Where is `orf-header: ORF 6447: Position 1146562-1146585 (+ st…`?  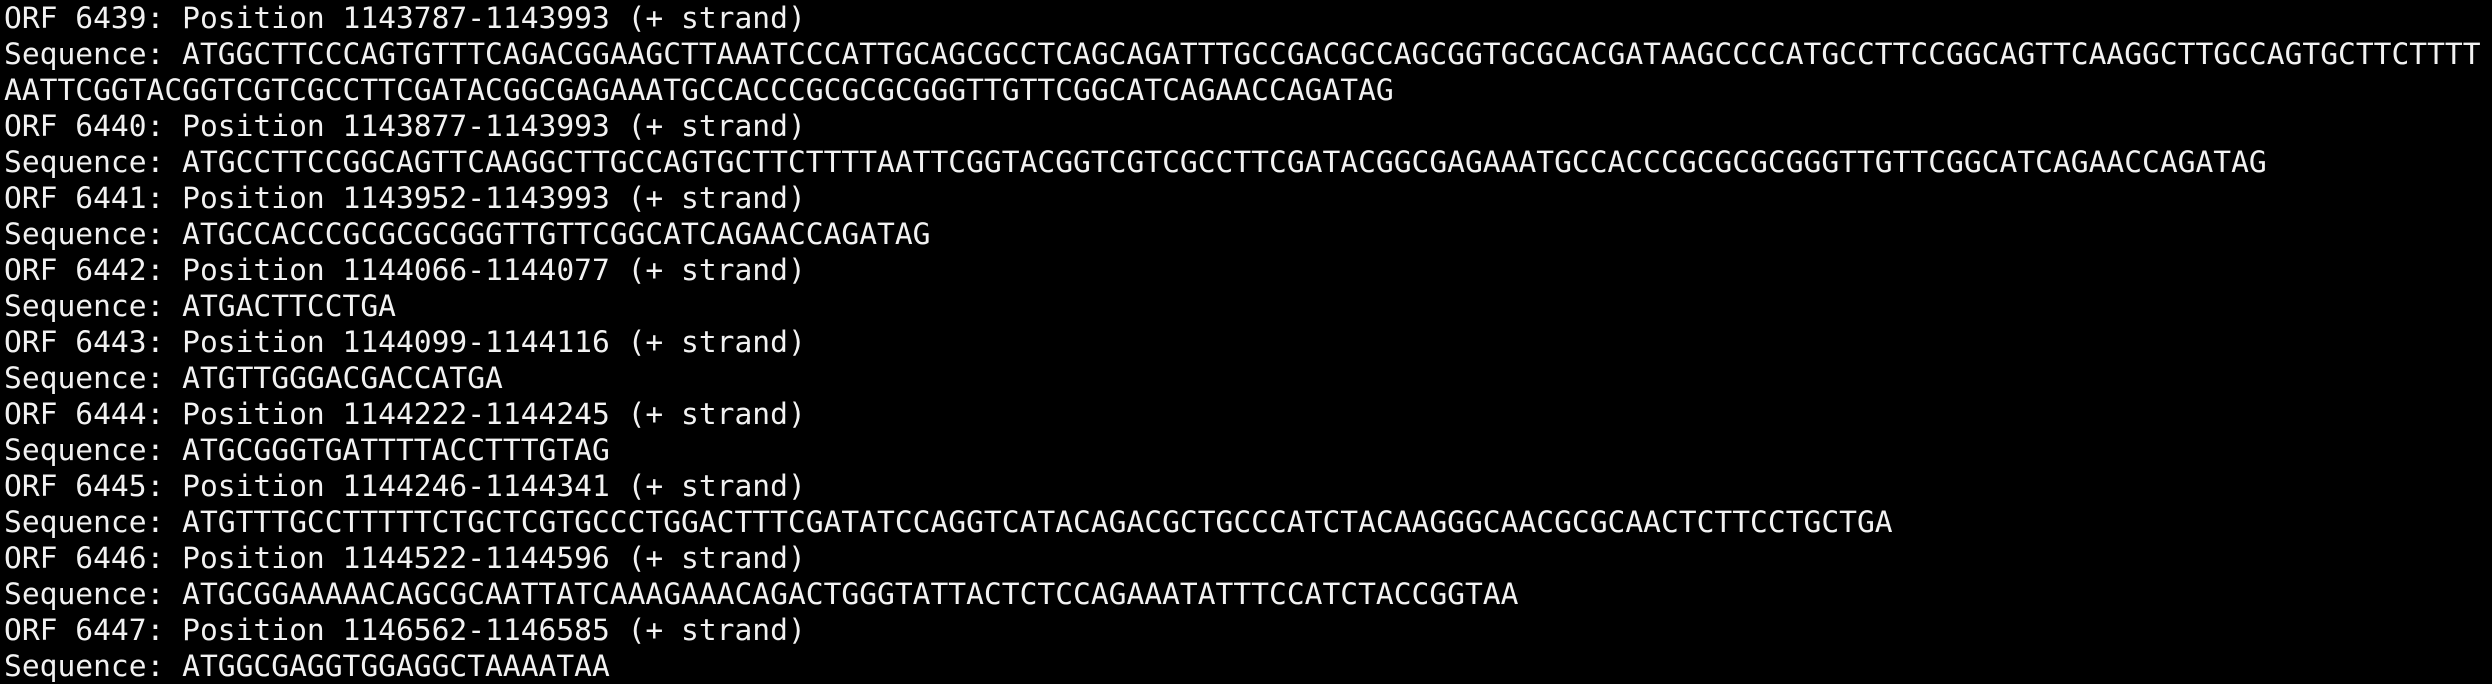 orf-header: ORF 6447: Position 1146562-1146585 (+ st… is located at coordinates (405, 630).